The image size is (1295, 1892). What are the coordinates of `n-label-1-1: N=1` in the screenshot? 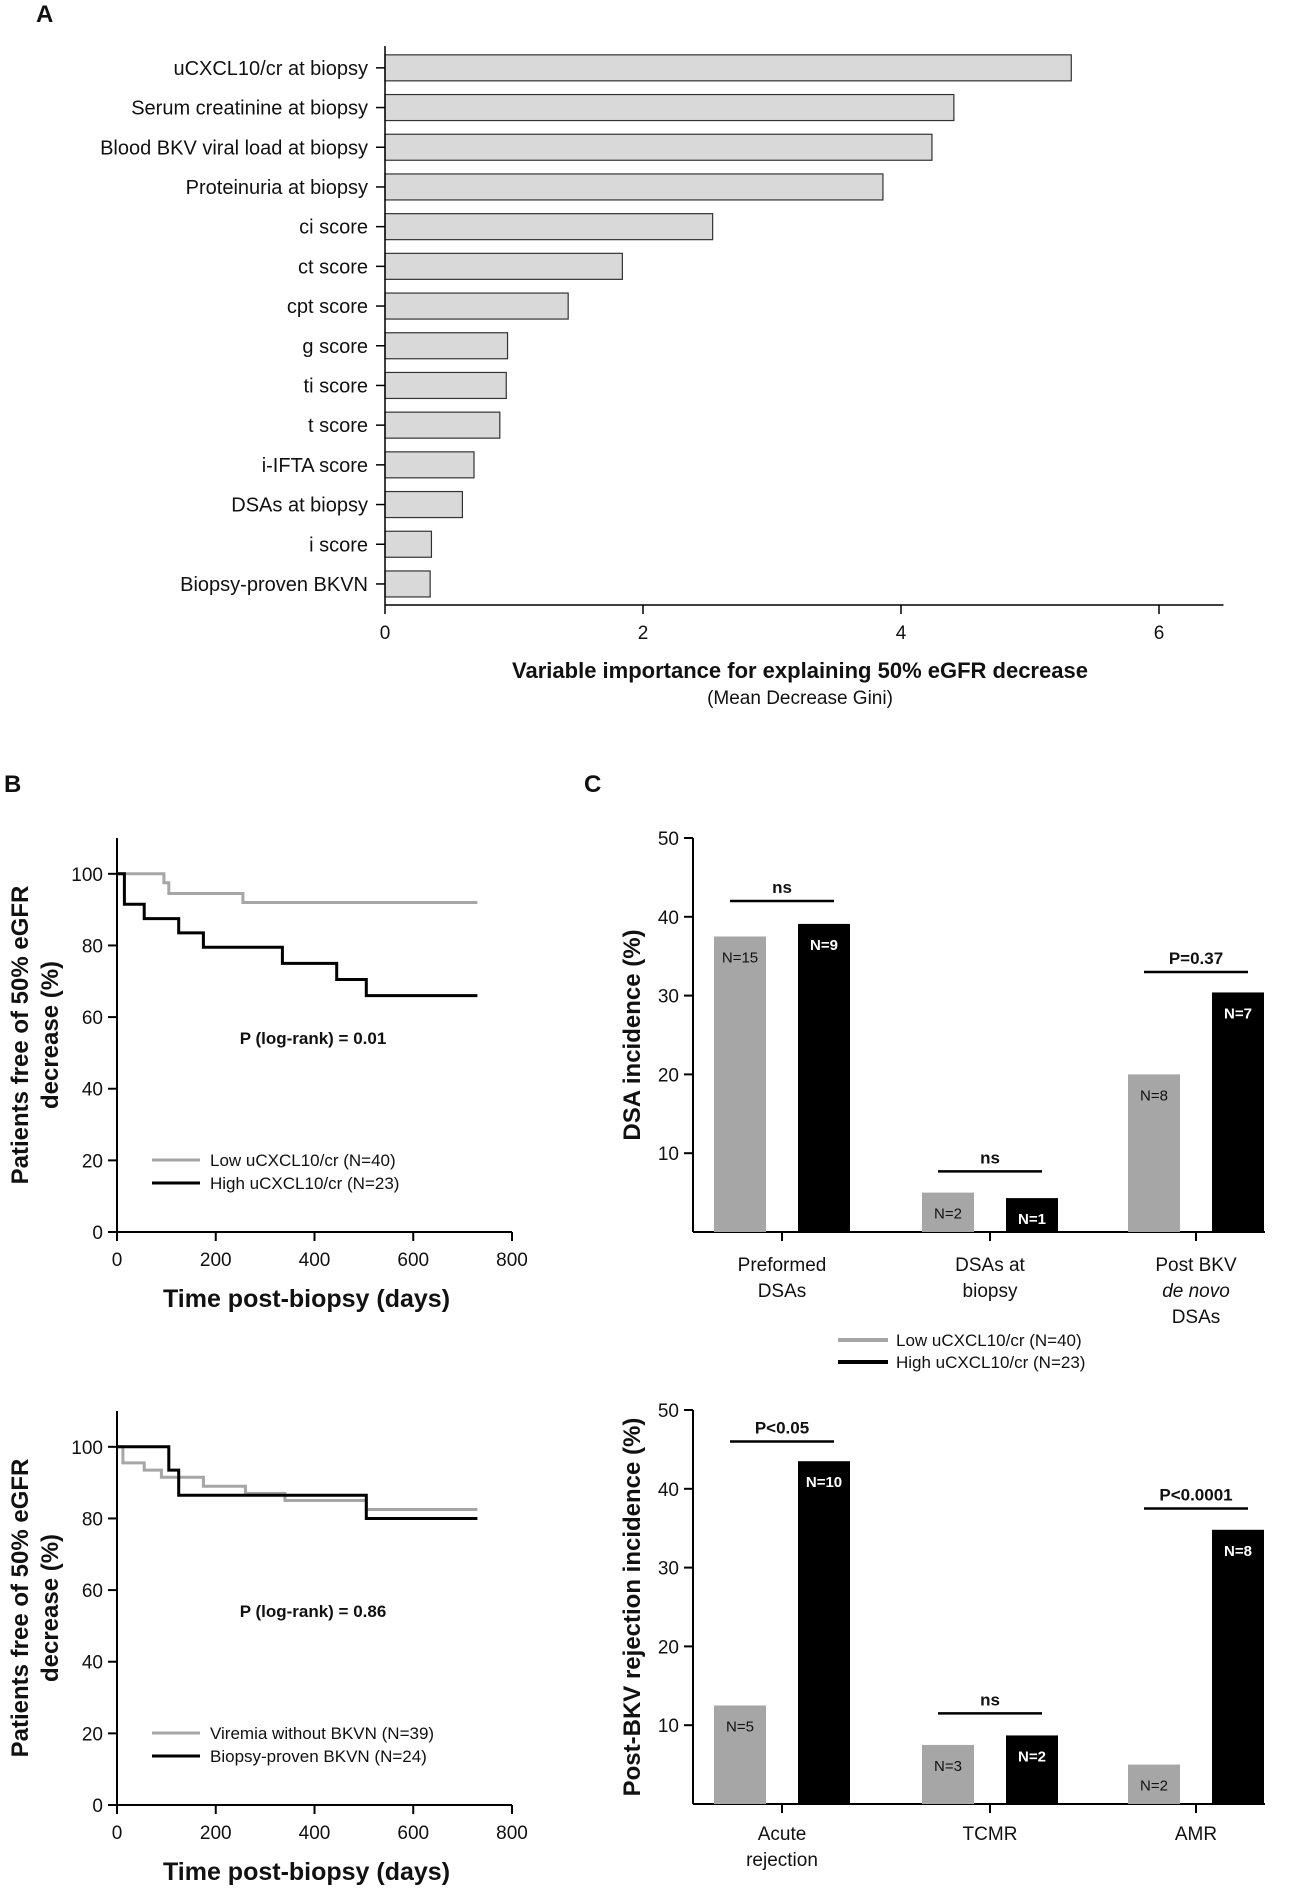 It's located at (1032, 1219).